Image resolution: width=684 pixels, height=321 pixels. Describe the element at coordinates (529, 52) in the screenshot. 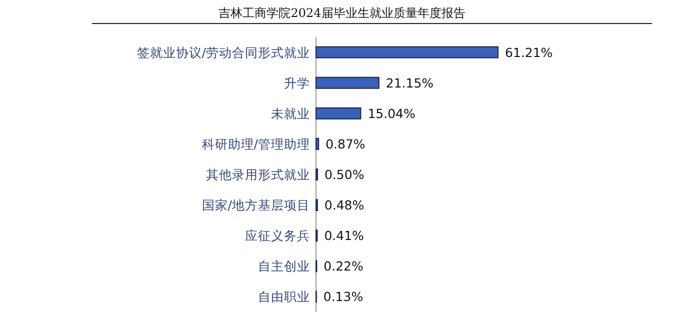

I see `data-label: 61.21%` at that location.